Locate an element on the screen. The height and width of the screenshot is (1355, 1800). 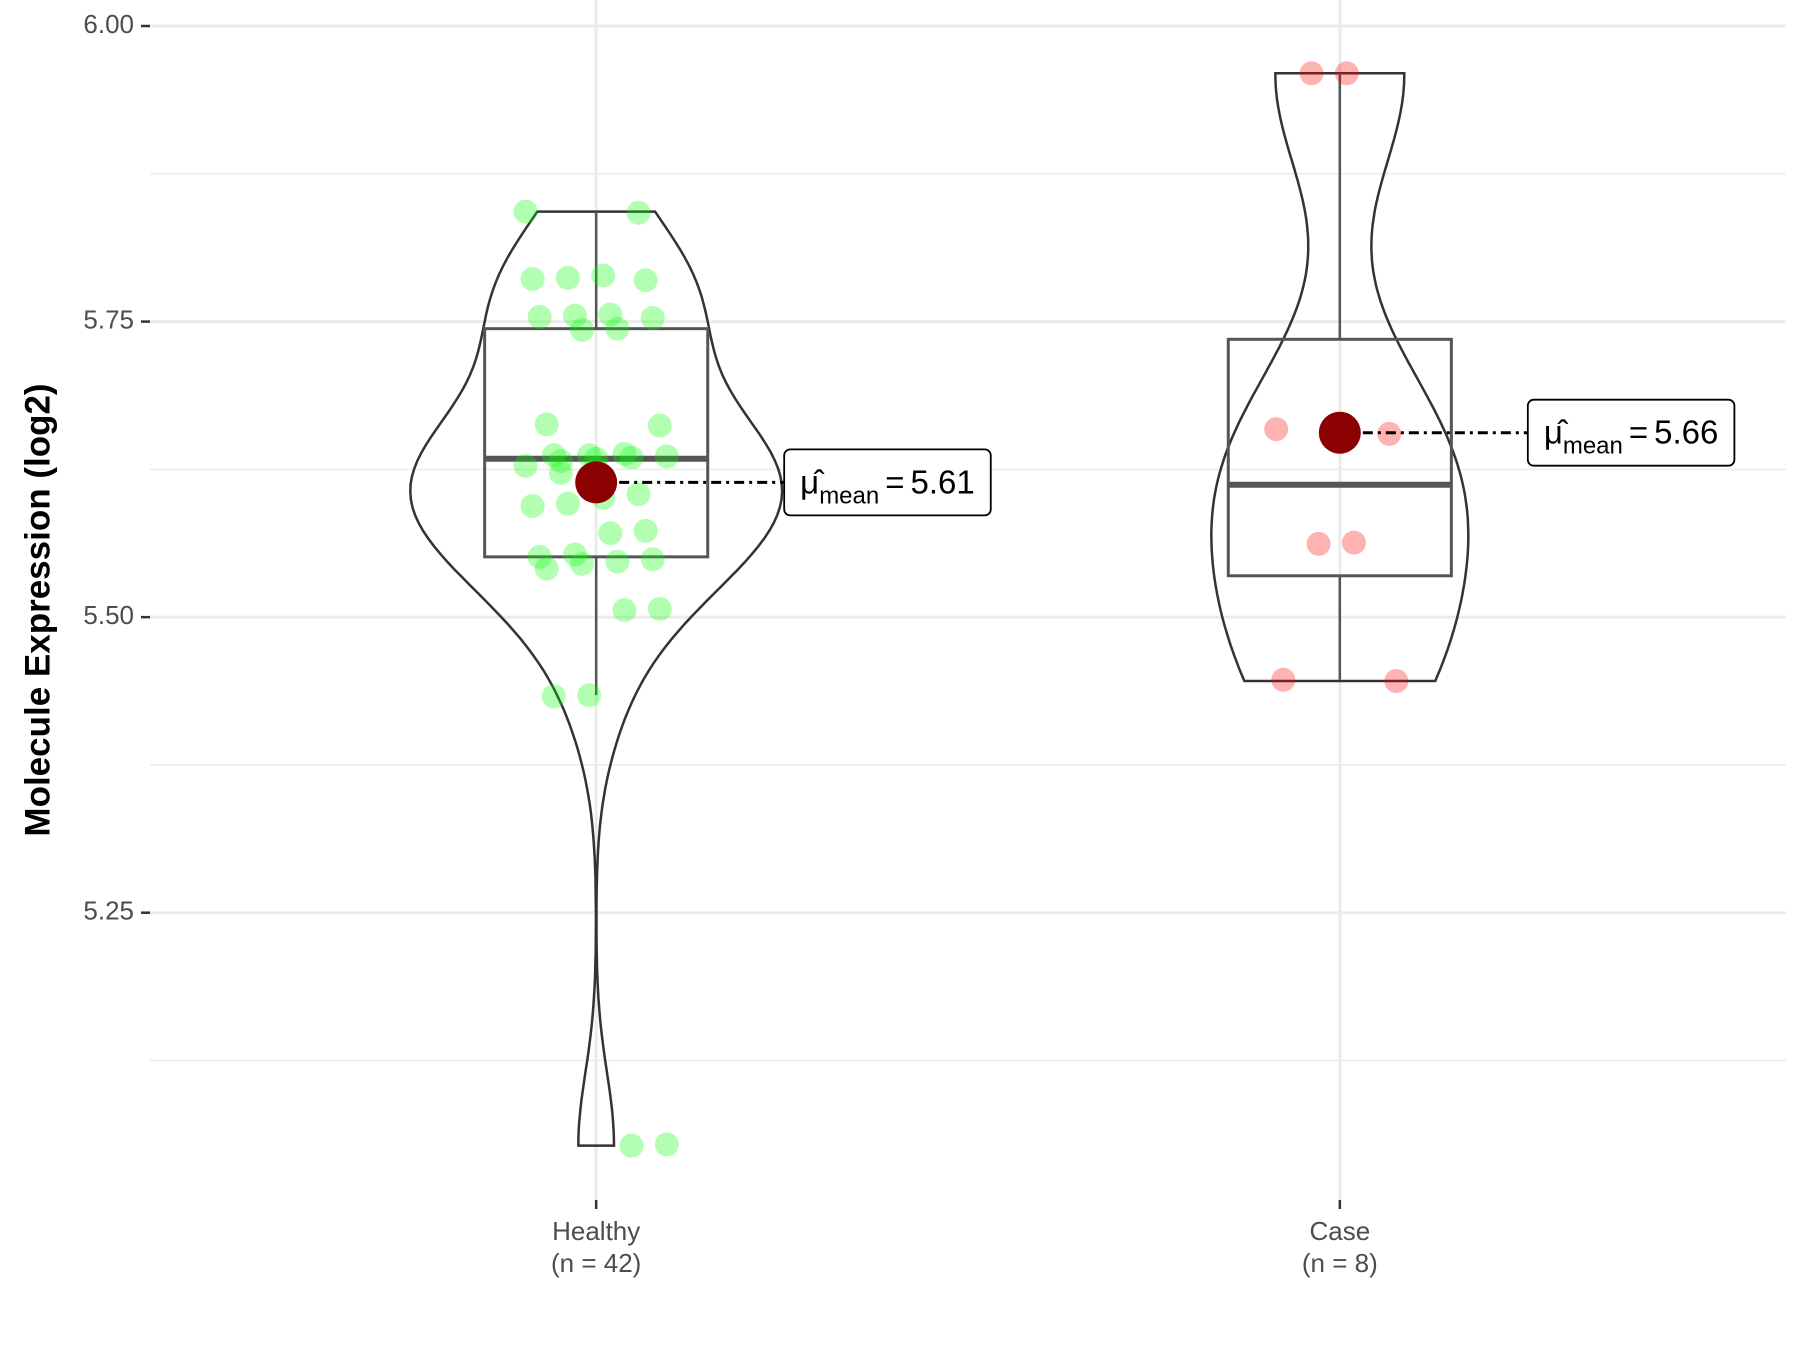
mean-label-text: μ̂mean = 5.66 is located at coordinates (1631, 437).